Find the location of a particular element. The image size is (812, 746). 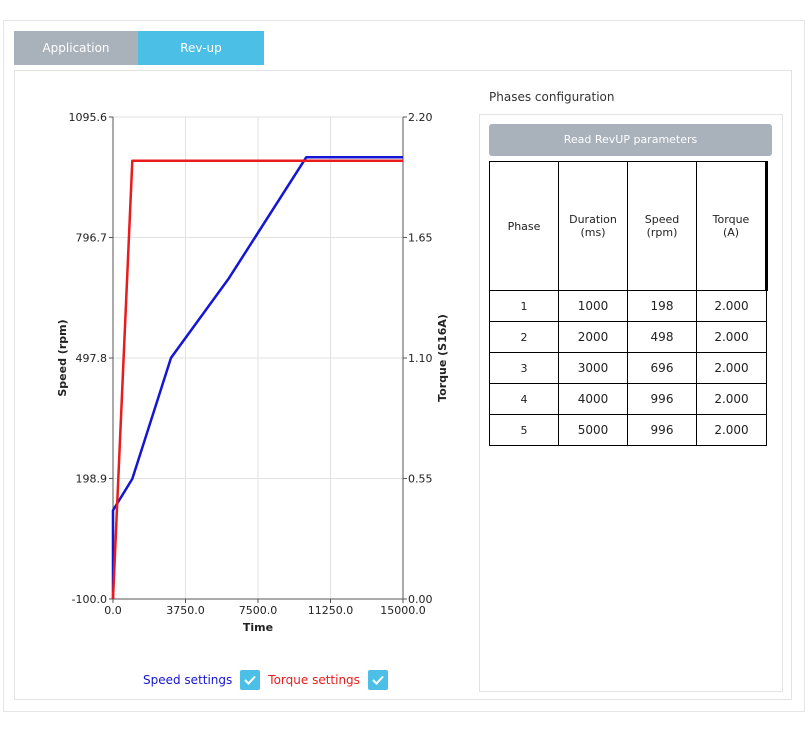

header-speed: Speed (rpm) is located at coordinates (662, 226).